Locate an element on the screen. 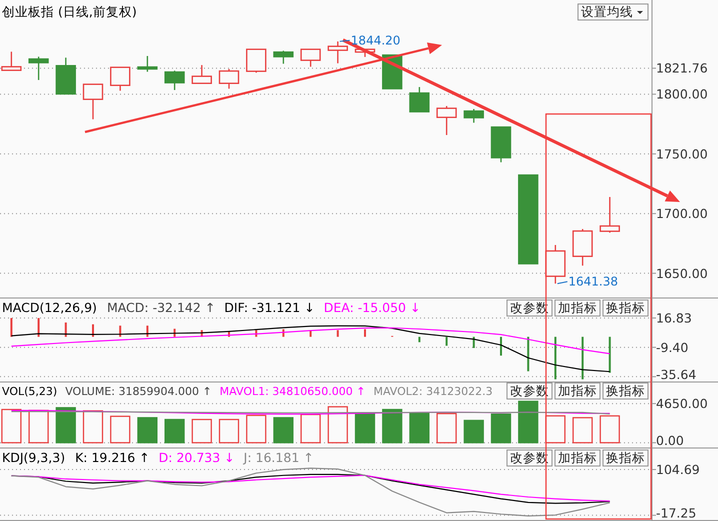  series-label: DIF: -31.121 ↓ is located at coordinates (269, 307).